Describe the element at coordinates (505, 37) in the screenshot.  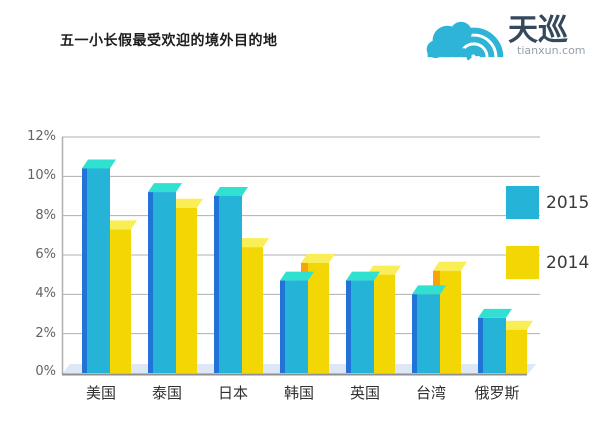
I see `brand-logo: 天巡 tianxun.com` at that location.